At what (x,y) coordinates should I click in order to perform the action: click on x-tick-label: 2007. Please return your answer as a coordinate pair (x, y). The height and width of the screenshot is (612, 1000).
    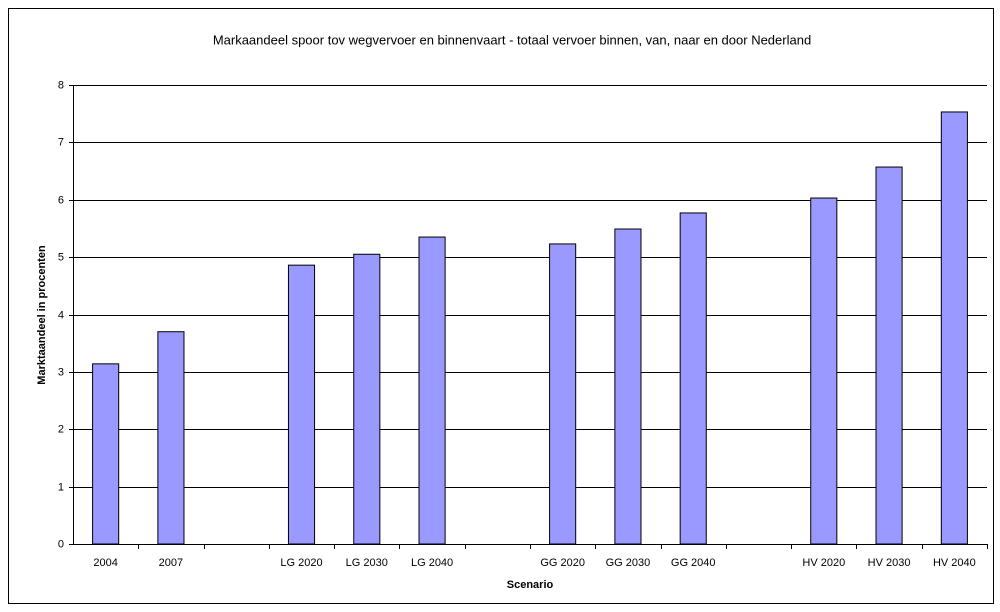
    Looking at the image, I should click on (171, 563).